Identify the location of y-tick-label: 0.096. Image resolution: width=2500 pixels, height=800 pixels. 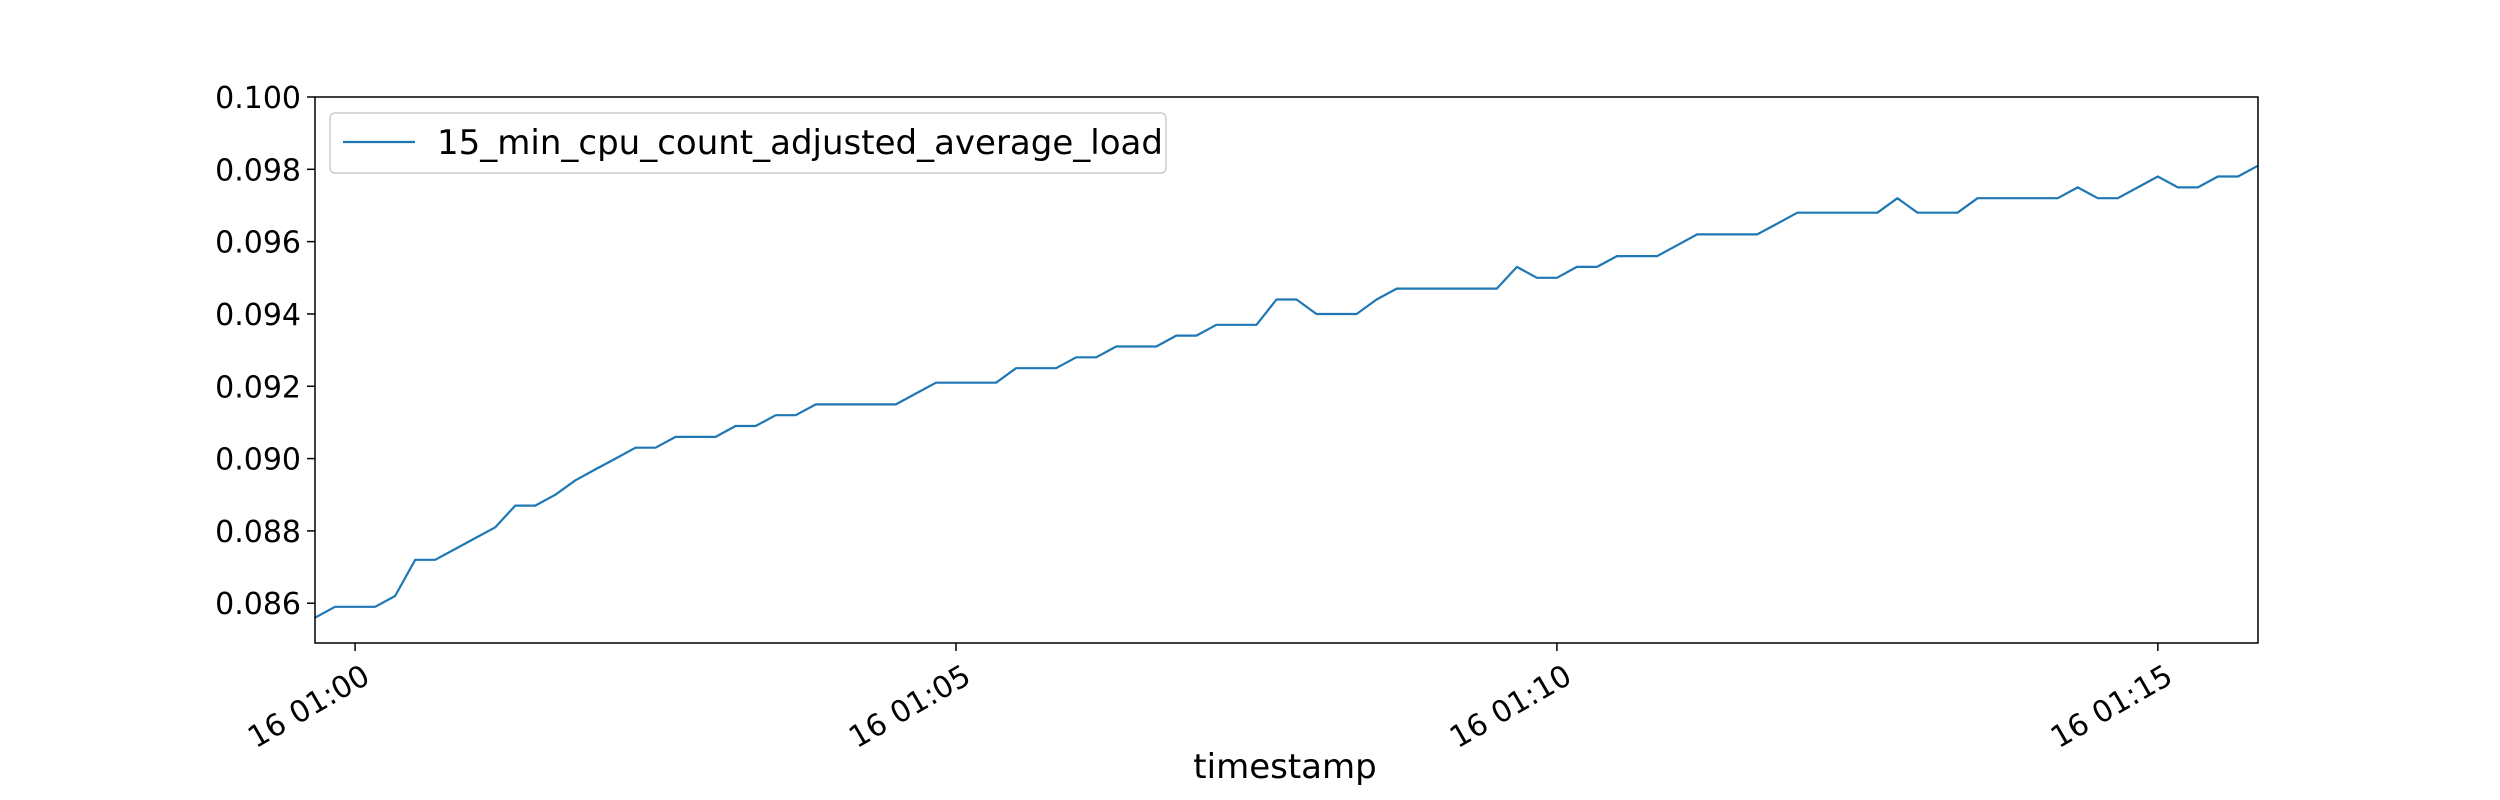
(258, 243).